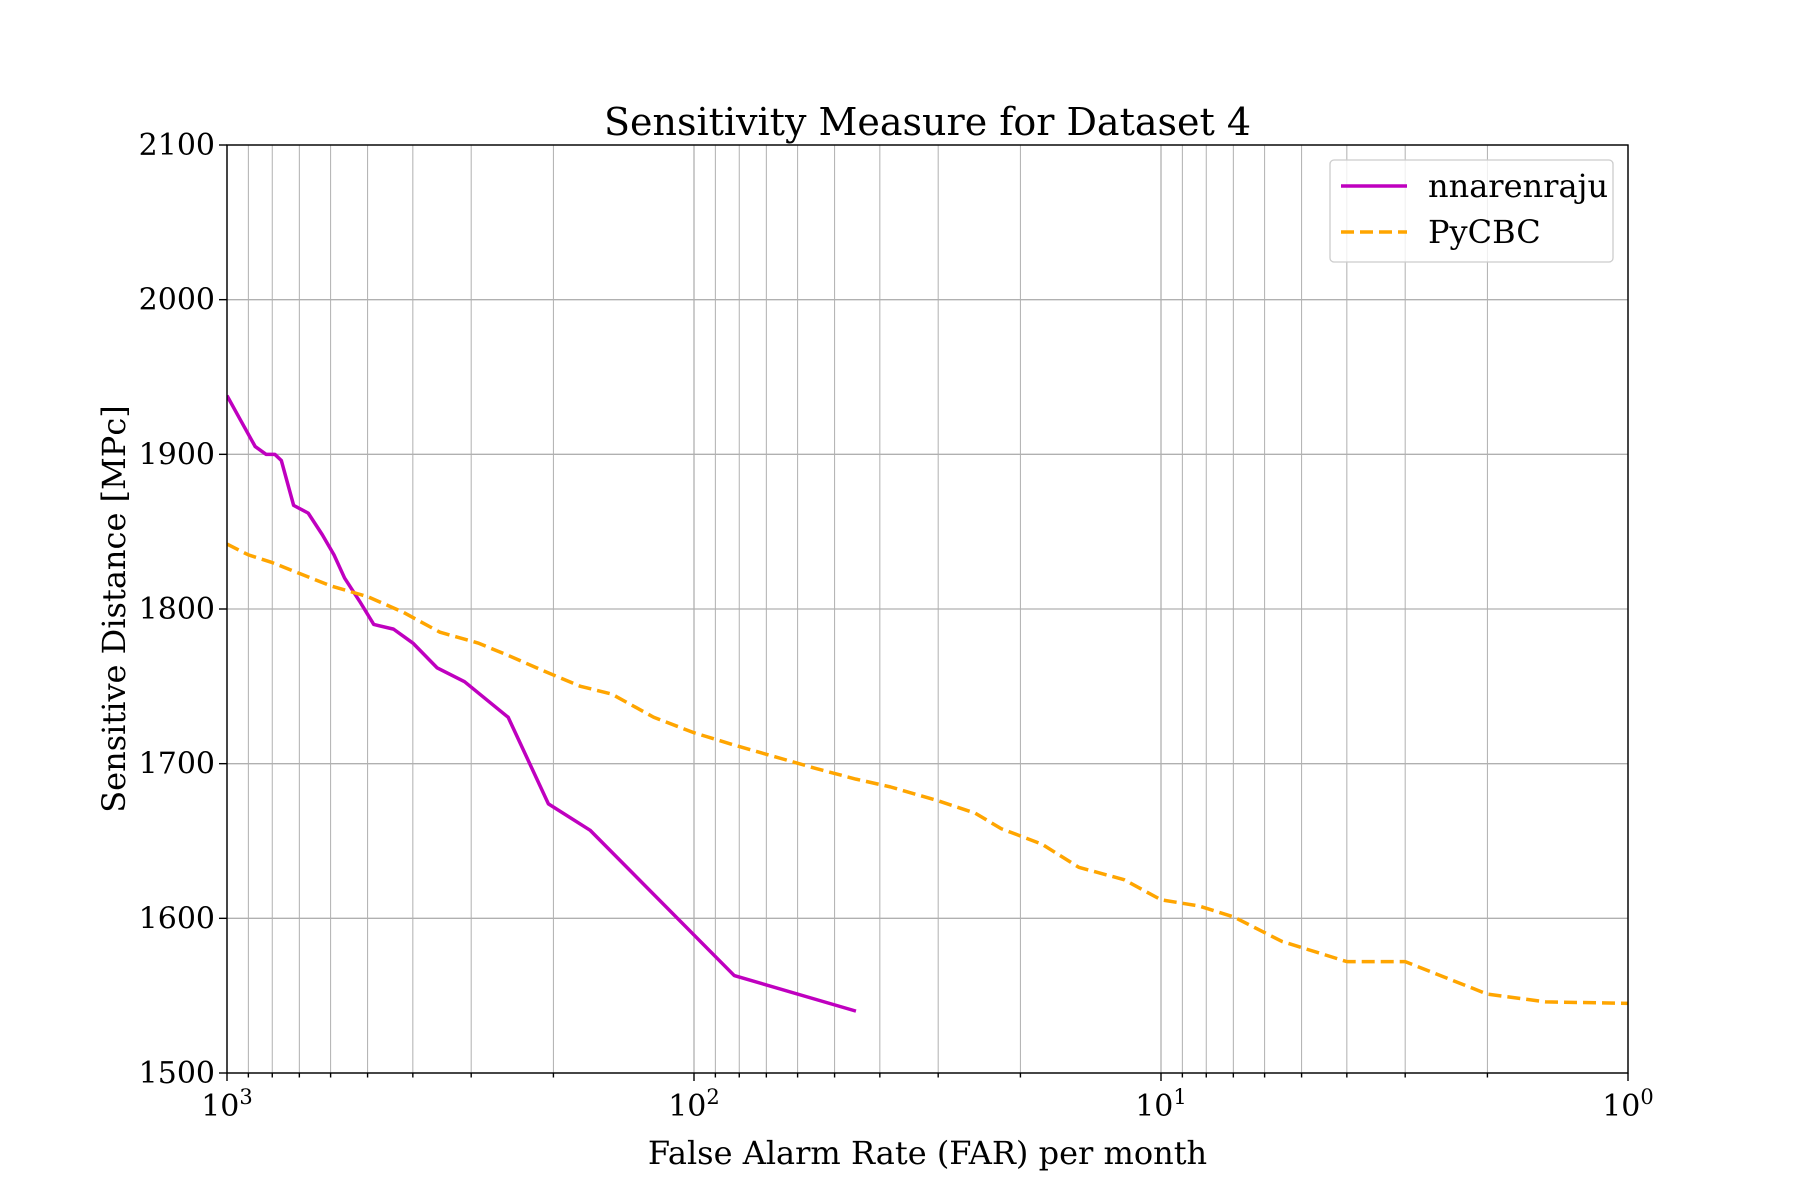  What do you see at coordinates (227, 1104) in the screenshot?
I see `x-tick-label: 10³` at bounding box center [227, 1104].